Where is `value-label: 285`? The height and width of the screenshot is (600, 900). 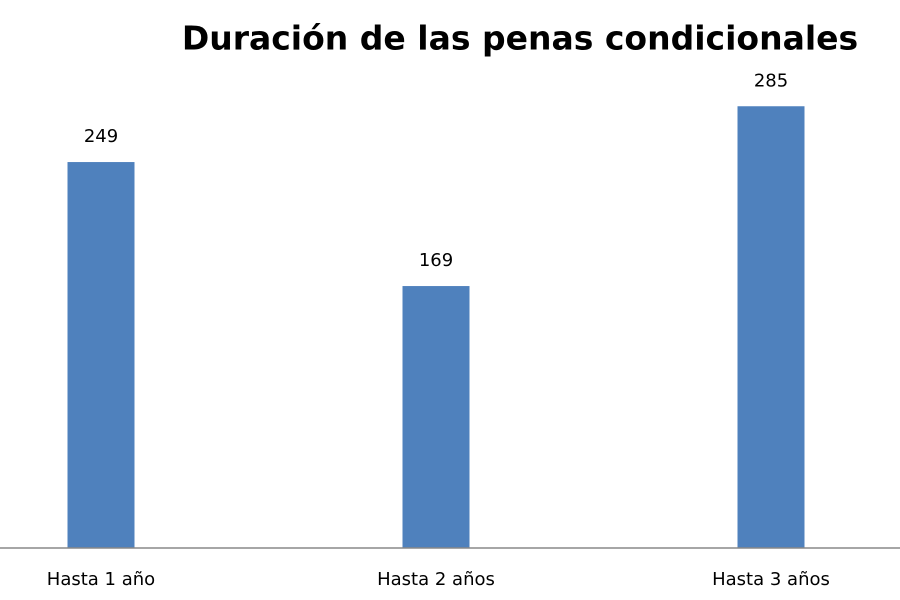
value-label: 285 is located at coordinates (771, 80).